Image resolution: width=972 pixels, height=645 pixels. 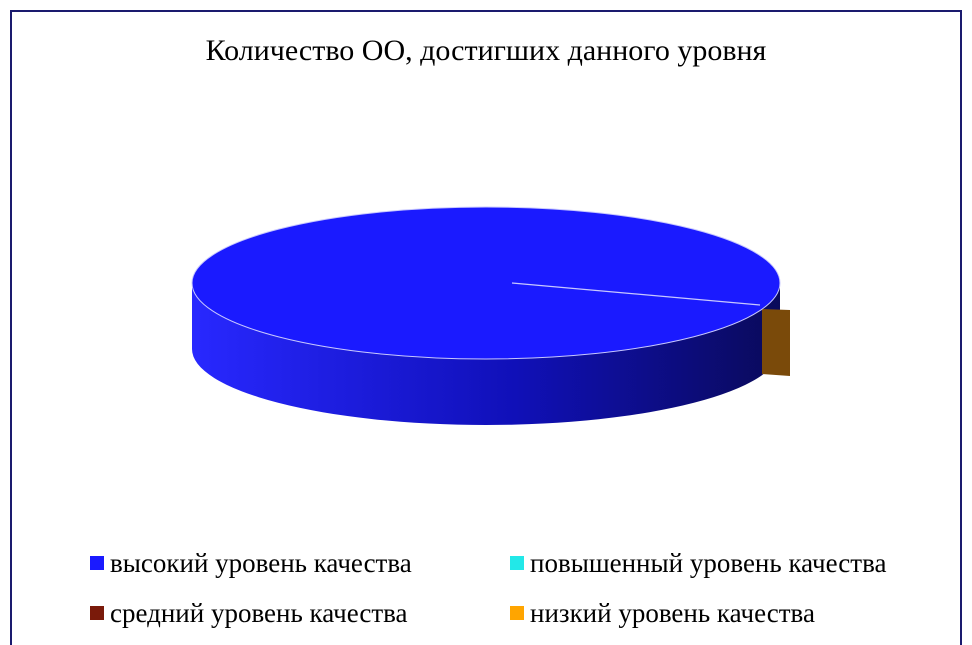 What do you see at coordinates (708, 563) in the screenshot?
I see `legend-label-elevated: повышенный уровень качества` at bounding box center [708, 563].